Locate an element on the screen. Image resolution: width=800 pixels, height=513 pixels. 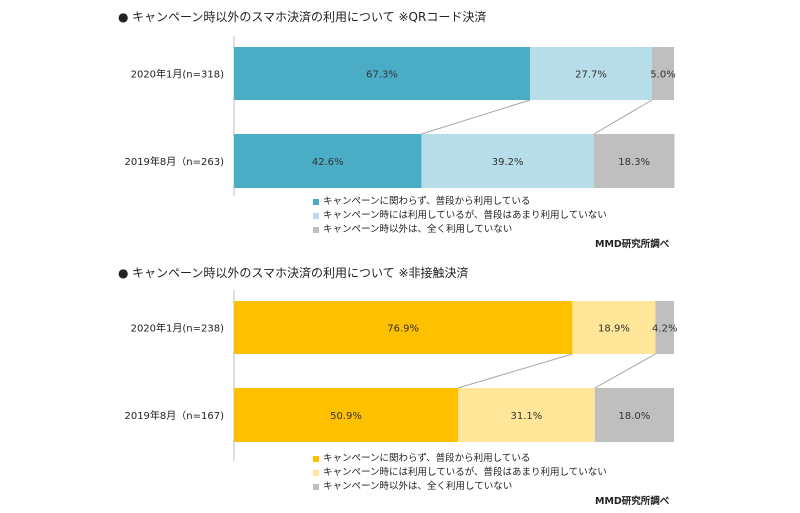
data-label: 42.6% is located at coordinates (328, 162).